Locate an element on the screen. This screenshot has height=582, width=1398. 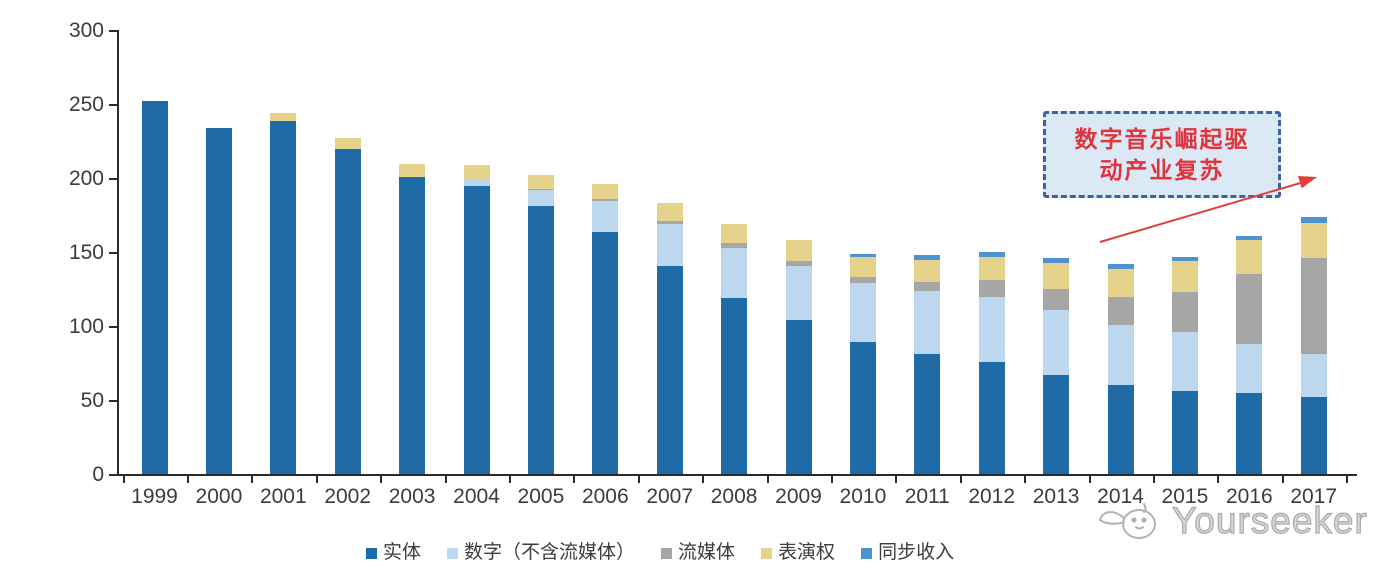
legend: 实体 数字（不含流媒体） 流媒体 表演权 同步收入 is located at coordinates (660, 553).